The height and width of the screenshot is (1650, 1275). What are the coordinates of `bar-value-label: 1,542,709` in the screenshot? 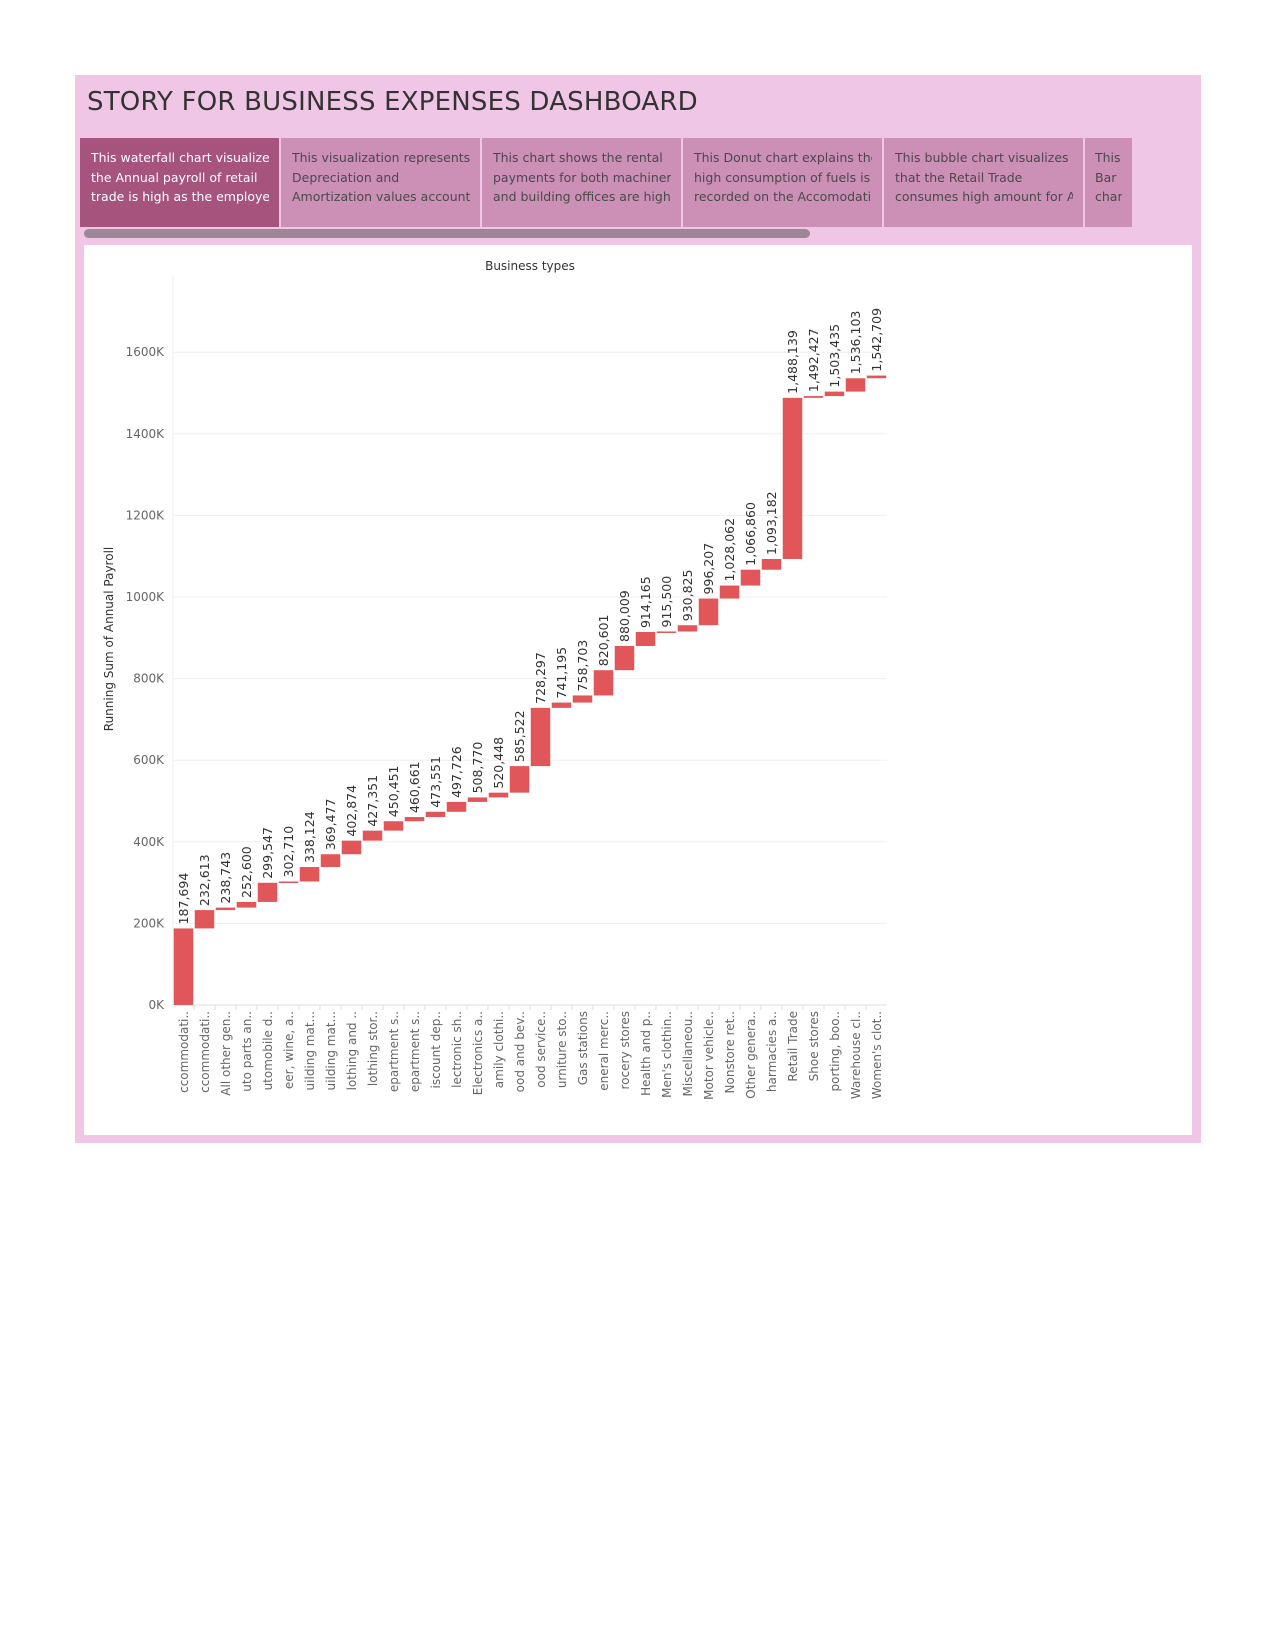 It's located at (876, 340).